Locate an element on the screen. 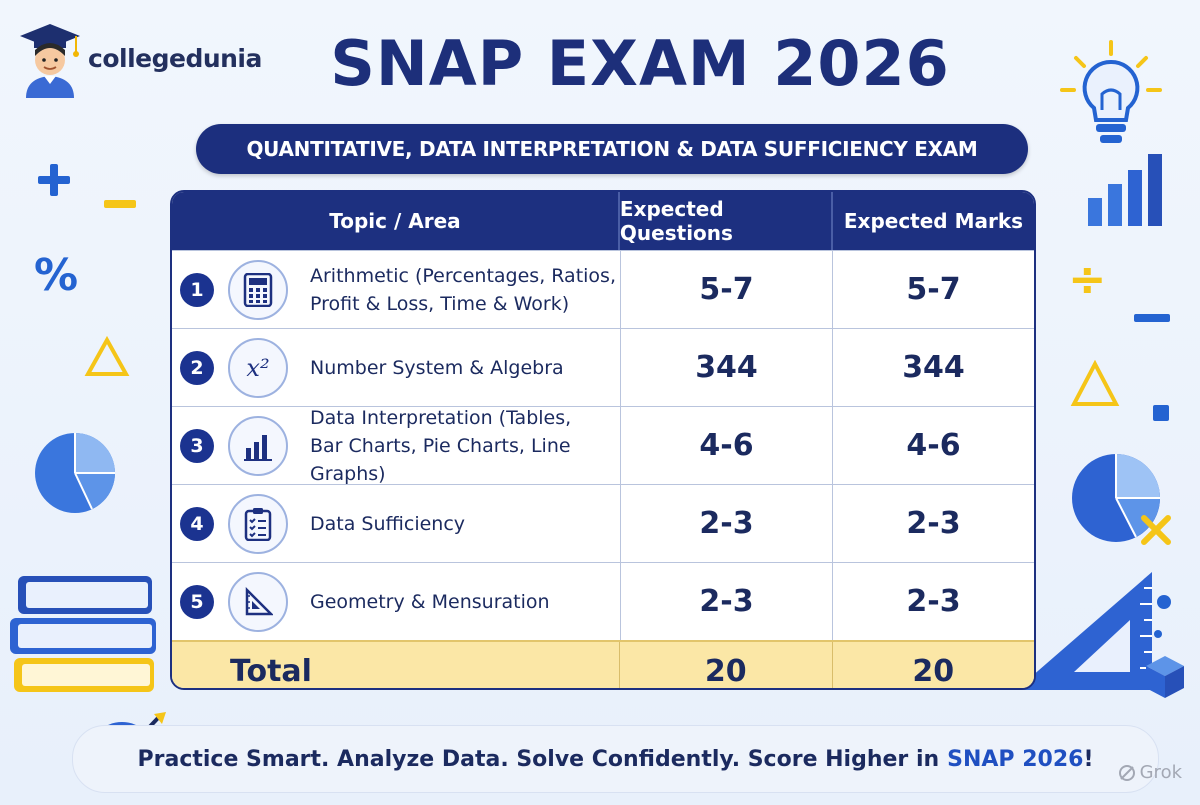  clipboard-checklist-icon is located at coordinates (258, 523).